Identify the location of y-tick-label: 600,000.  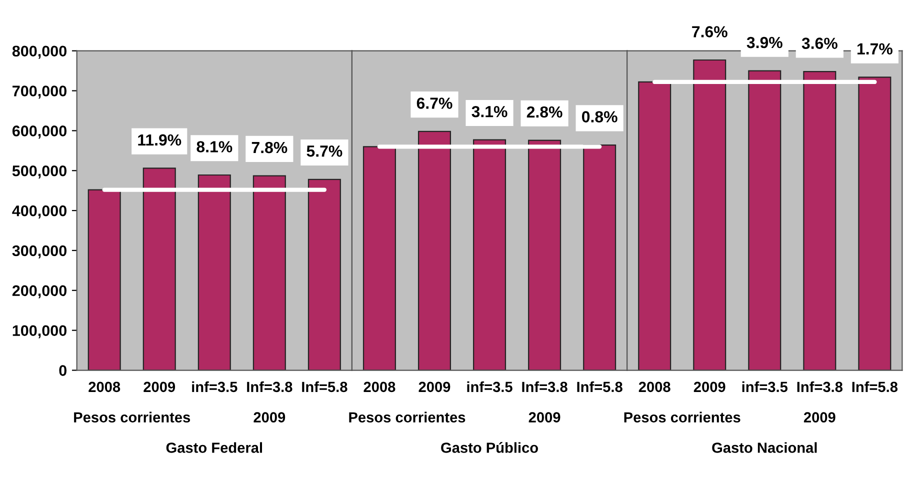
(39, 132).